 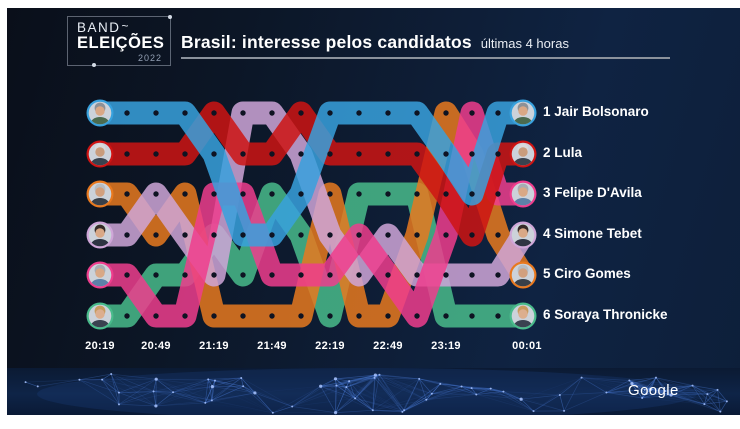 What do you see at coordinates (605, 314) in the screenshot?
I see `candidate-label-soraya-thronicke: 6 Soraya Thronicke` at bounding box center [605, 314].